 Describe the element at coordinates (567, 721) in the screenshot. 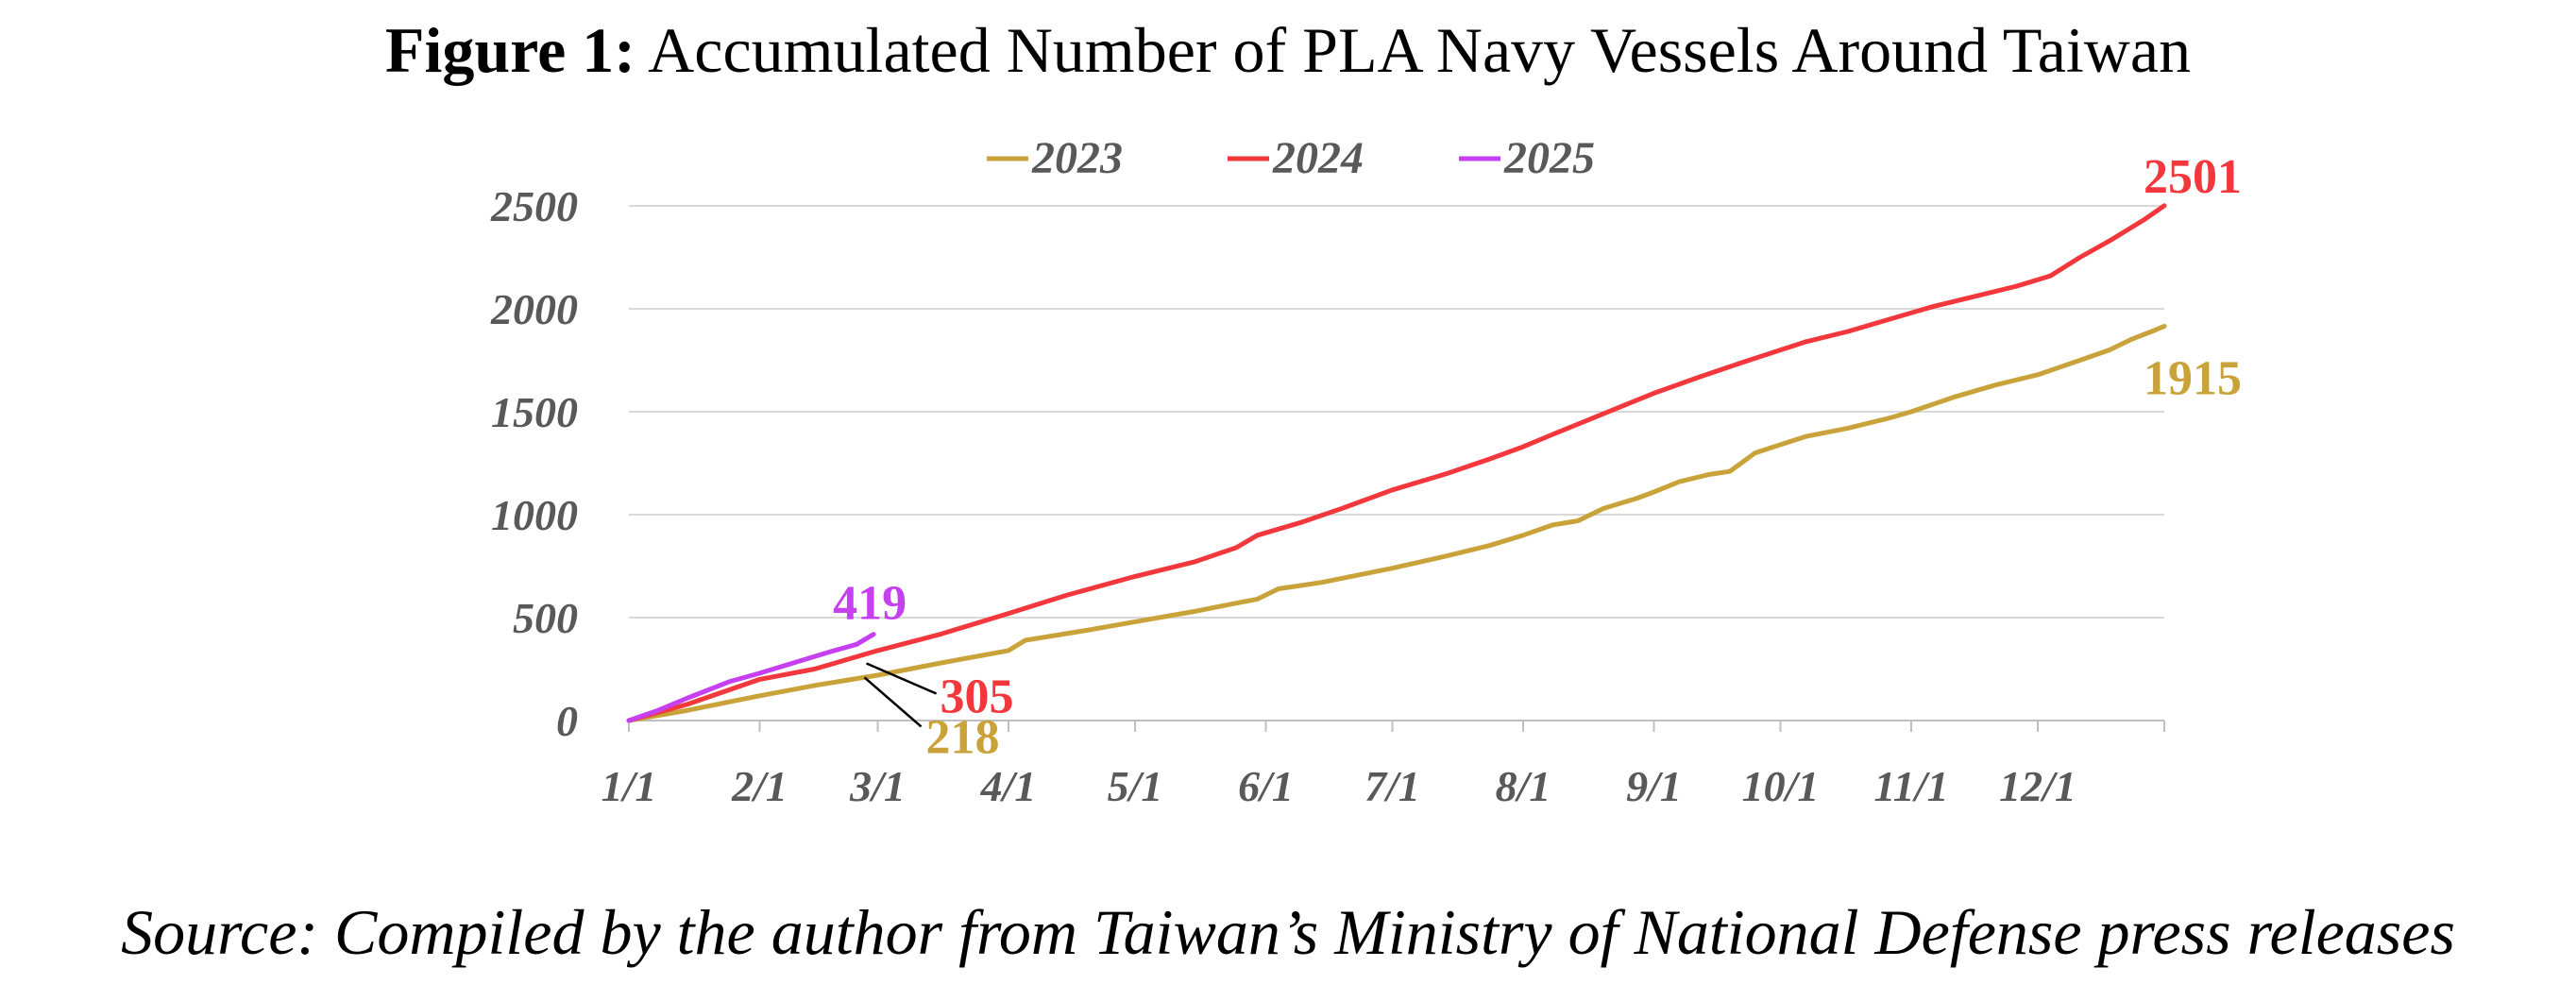

I see `y-tick-label-0: 0` at that location.